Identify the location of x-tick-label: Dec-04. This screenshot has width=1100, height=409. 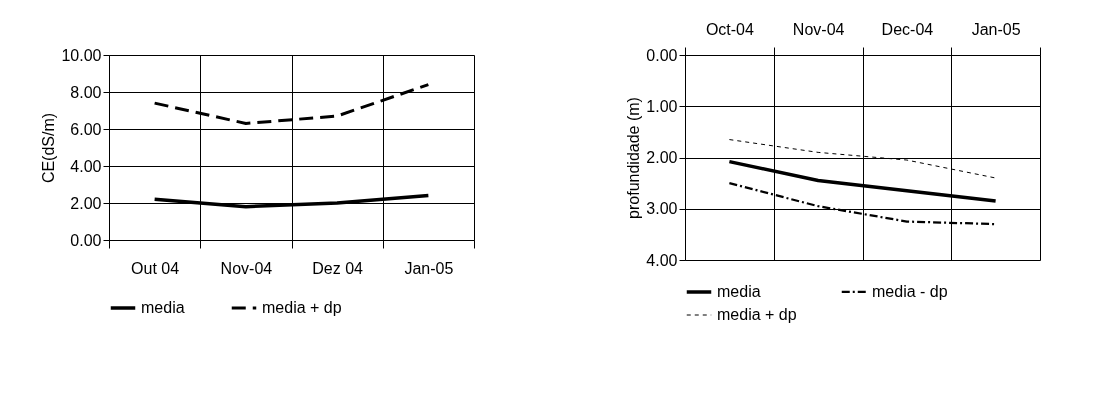
(907, 29).